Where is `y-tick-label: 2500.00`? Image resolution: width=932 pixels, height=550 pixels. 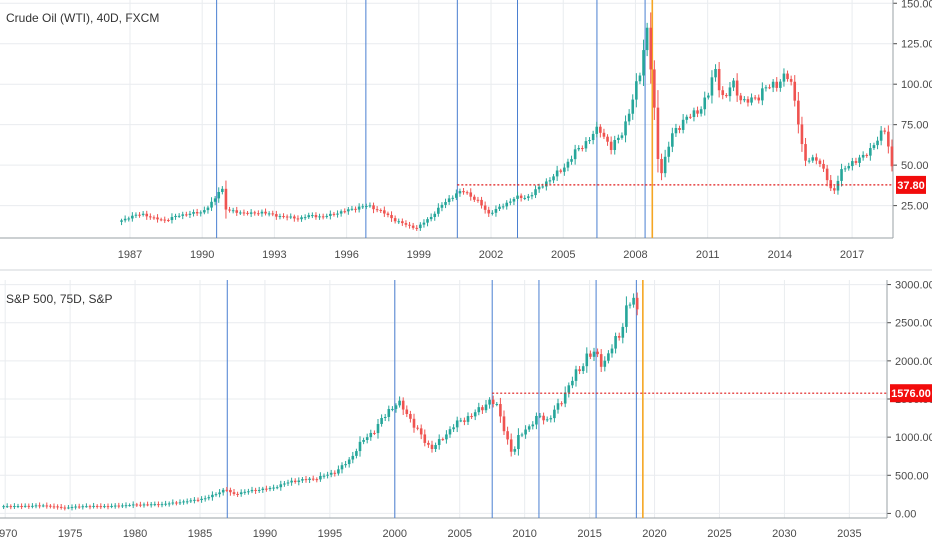
y-tick-label: 2500.00 is located at coordinates (913, 324).